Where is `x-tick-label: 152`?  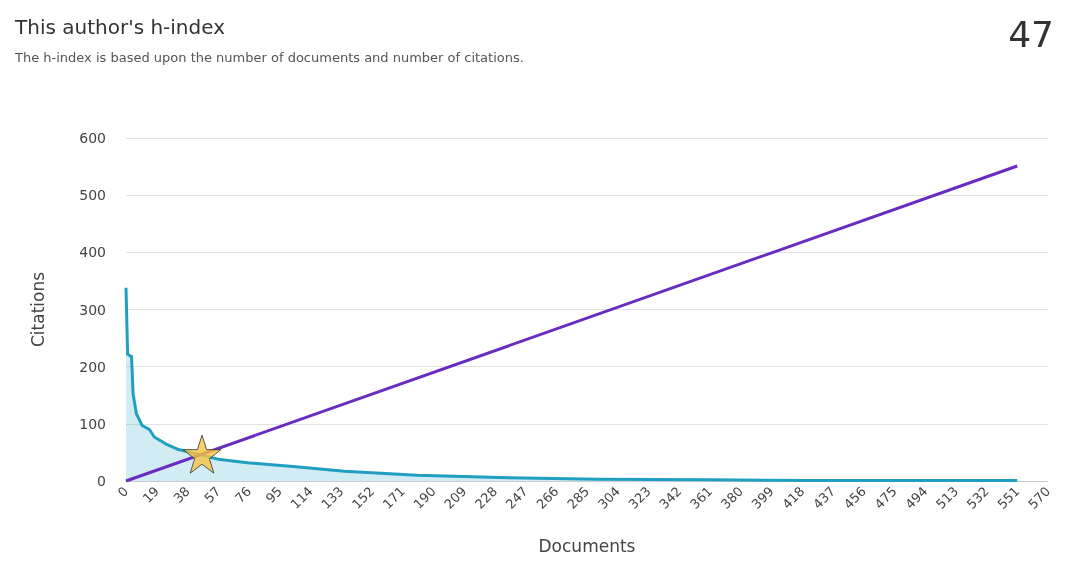
x-tick-label: 152 is located at coordinates (363, 497).